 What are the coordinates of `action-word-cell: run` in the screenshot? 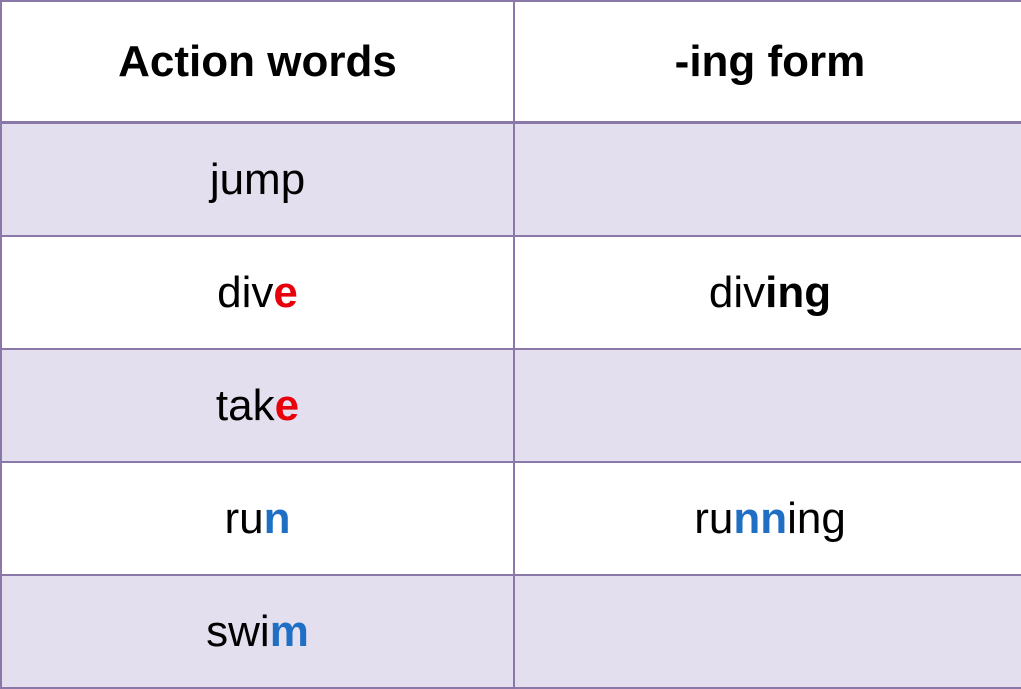 It's located at (257, 518).